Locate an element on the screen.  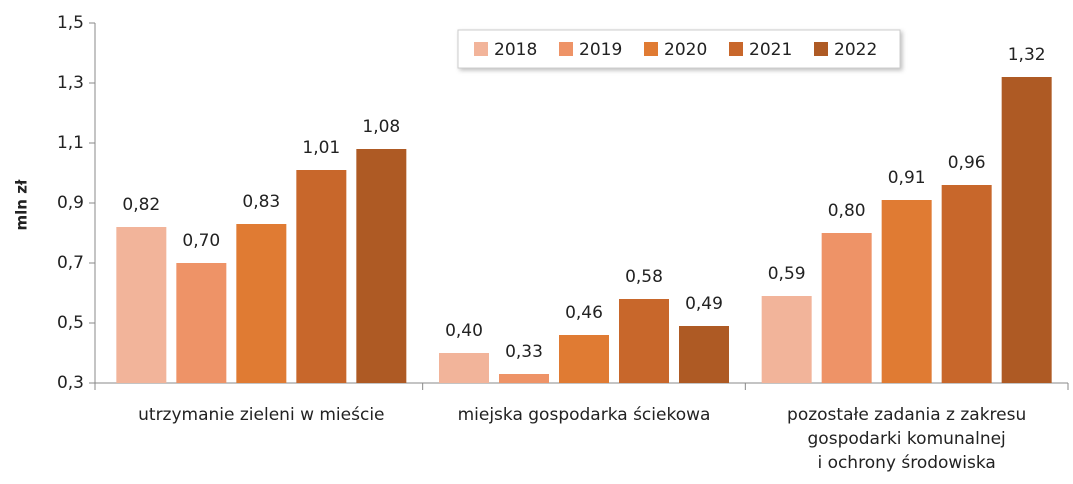
y-tick-label: 0,7 is located at coordinates (70, 263).